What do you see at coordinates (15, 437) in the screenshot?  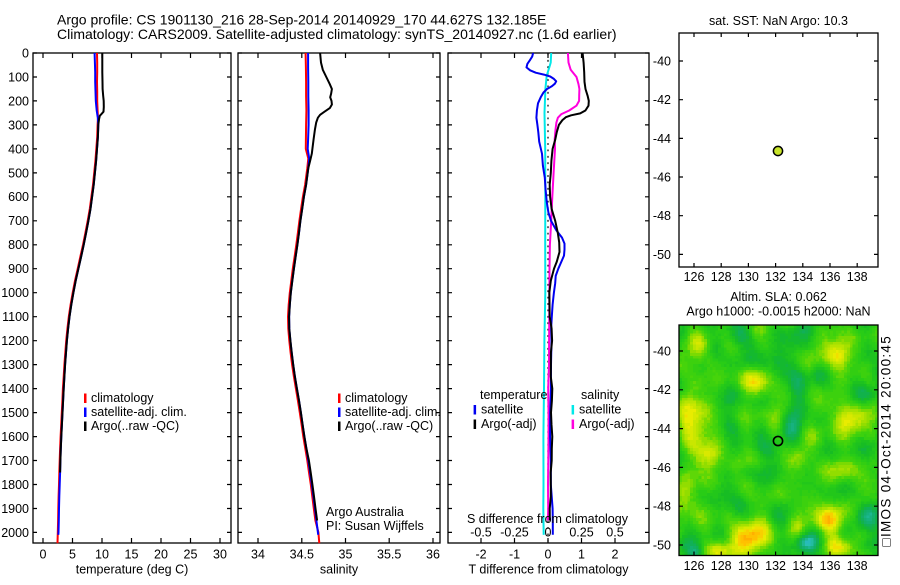 I see `svg-text: 1600` at bounding box center [15, 437].